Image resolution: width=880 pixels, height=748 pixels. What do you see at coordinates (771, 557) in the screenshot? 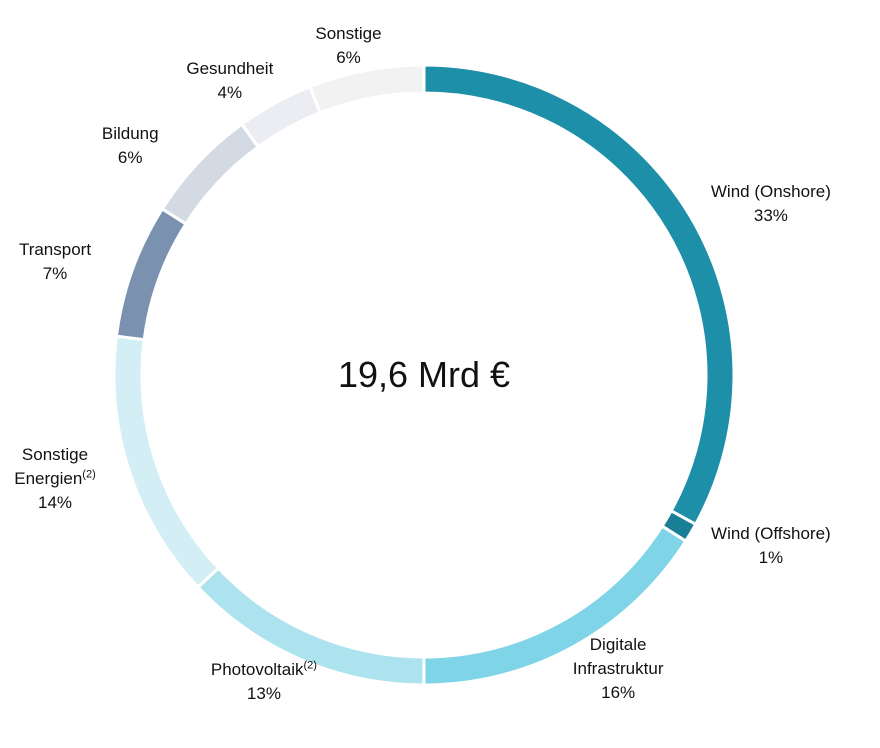
I see `value-label: 1%` at bounding box center [771, 557].